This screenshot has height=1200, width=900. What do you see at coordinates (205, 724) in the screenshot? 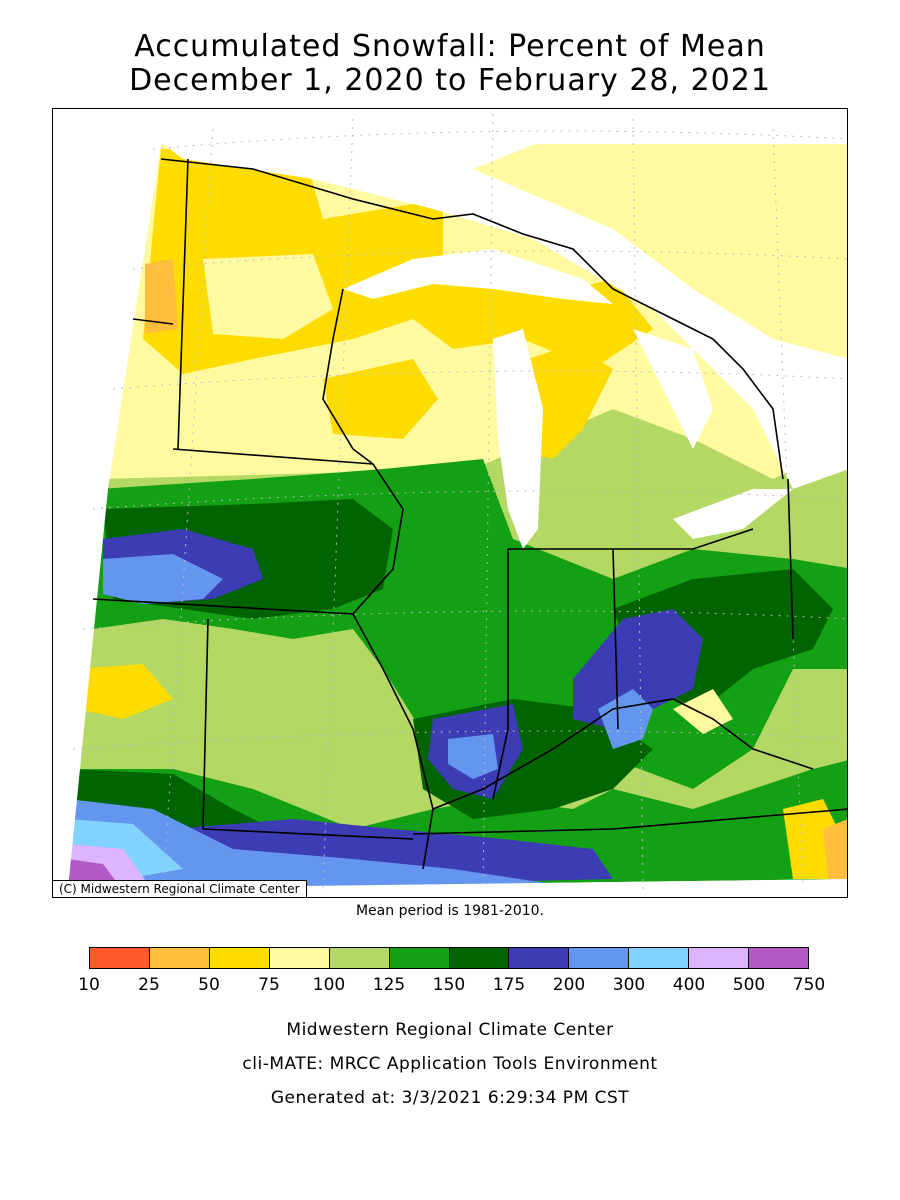
I see `border-mo-west` at bounding box center [205, 724].